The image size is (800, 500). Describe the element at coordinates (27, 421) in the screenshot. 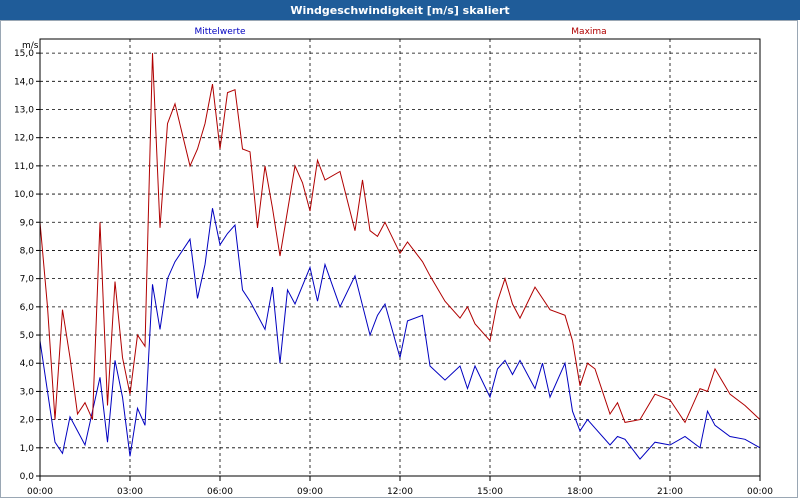

I see `y-tick-label: 2,0` at that location.